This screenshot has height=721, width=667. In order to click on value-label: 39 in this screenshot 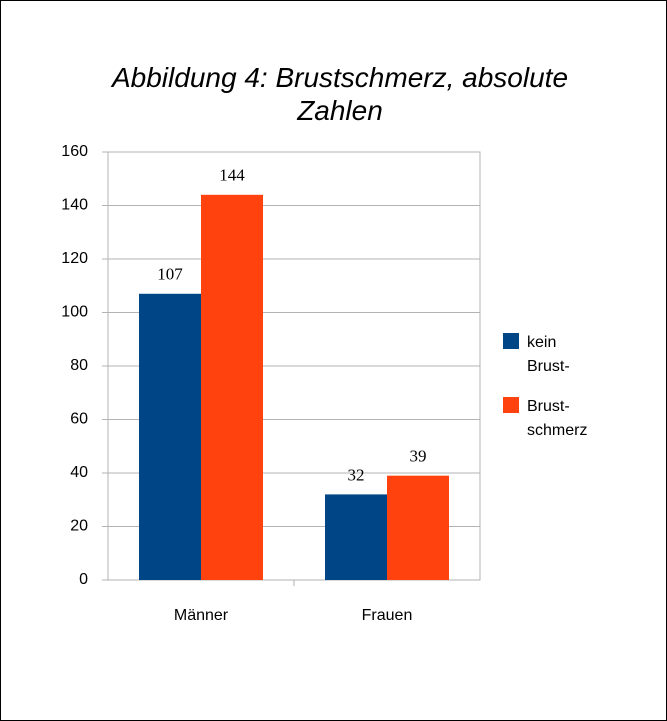, I will do `click(418, 456)`.